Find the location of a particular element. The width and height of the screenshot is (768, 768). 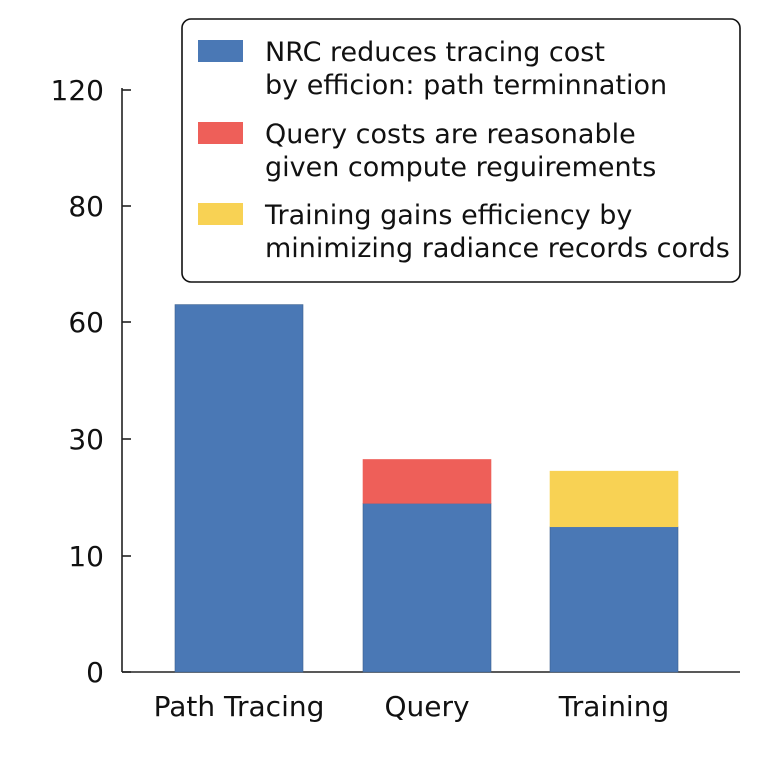

legend-entry-line1: Query costs are reasonable is located at coordinates (450, 134).